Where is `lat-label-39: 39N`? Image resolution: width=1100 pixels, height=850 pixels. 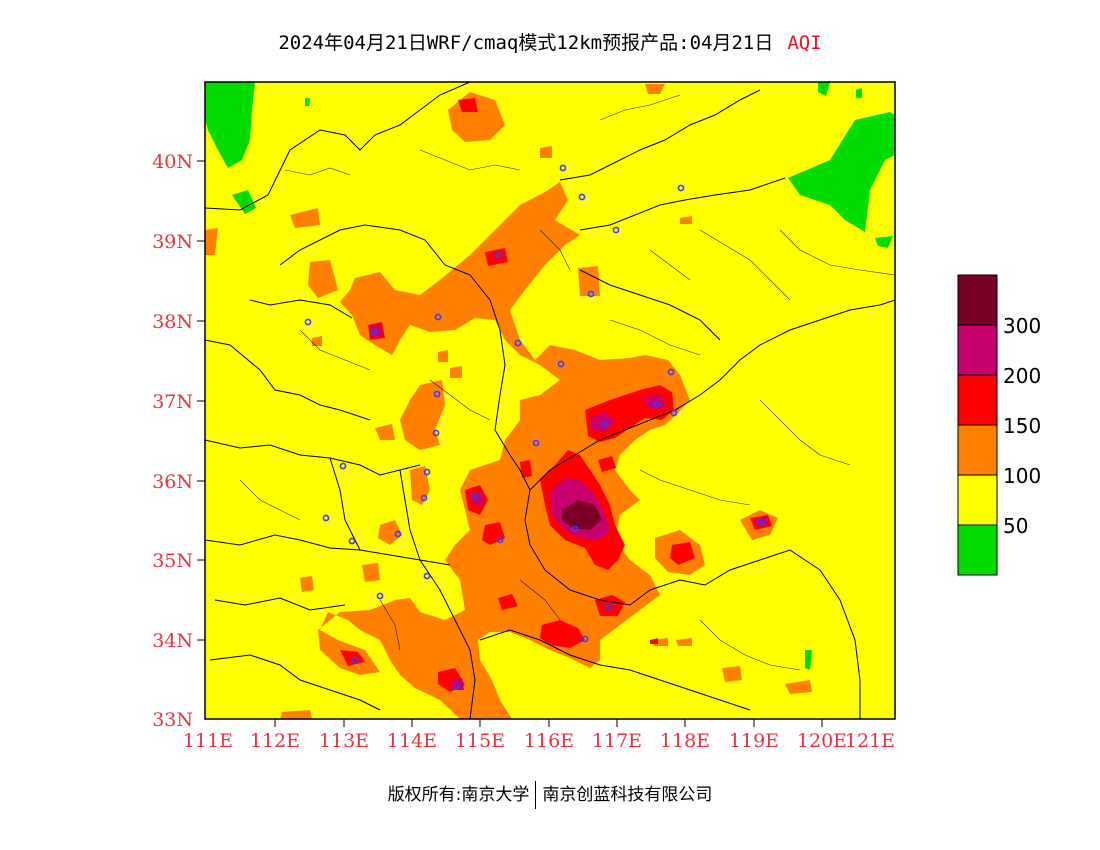 lat-label-39: 39N is located at coordinates (172, 242).